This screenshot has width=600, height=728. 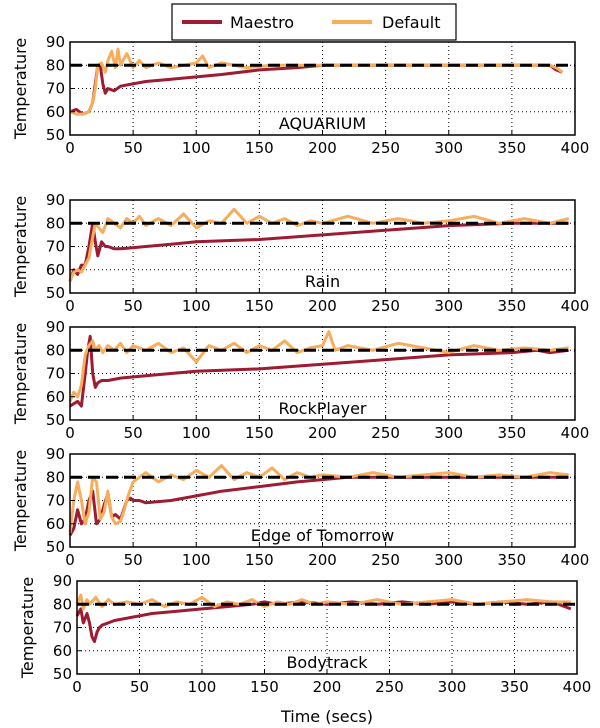 I want to click on x-axis-label: Time (secs), so click(x=326, y=716).